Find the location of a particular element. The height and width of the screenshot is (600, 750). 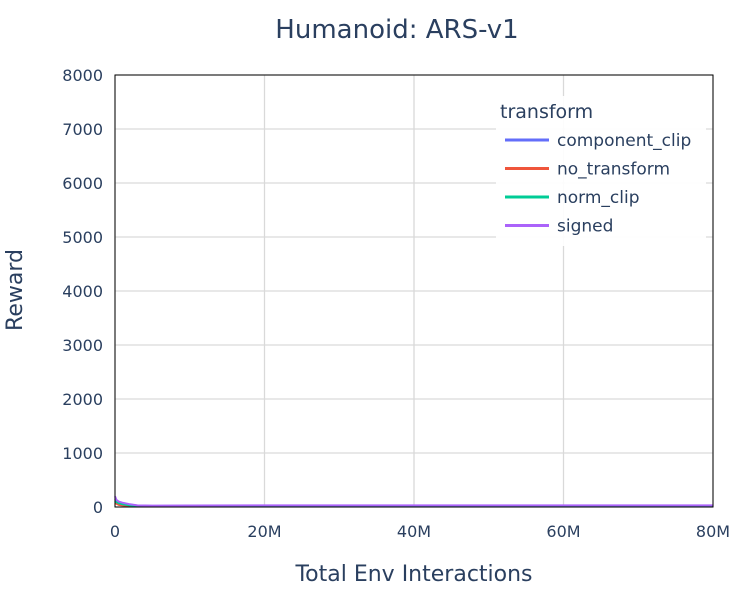

y-axis-title: Reward is located at coordinates (15, 290).